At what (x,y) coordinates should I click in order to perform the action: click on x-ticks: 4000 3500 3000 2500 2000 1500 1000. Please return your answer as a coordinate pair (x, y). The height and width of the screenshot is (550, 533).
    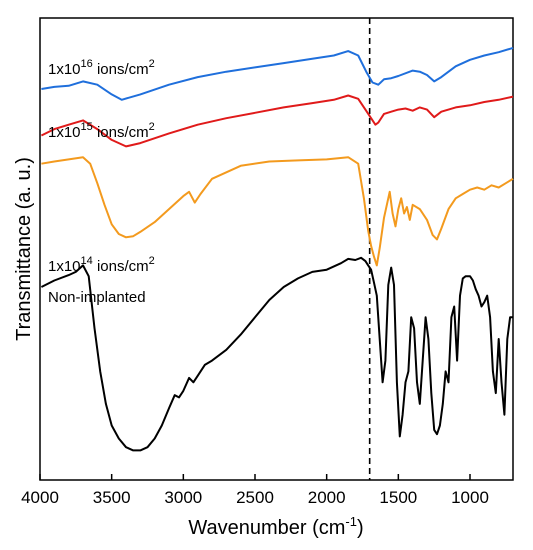
    Looking at the image, I should click on (255, 490).